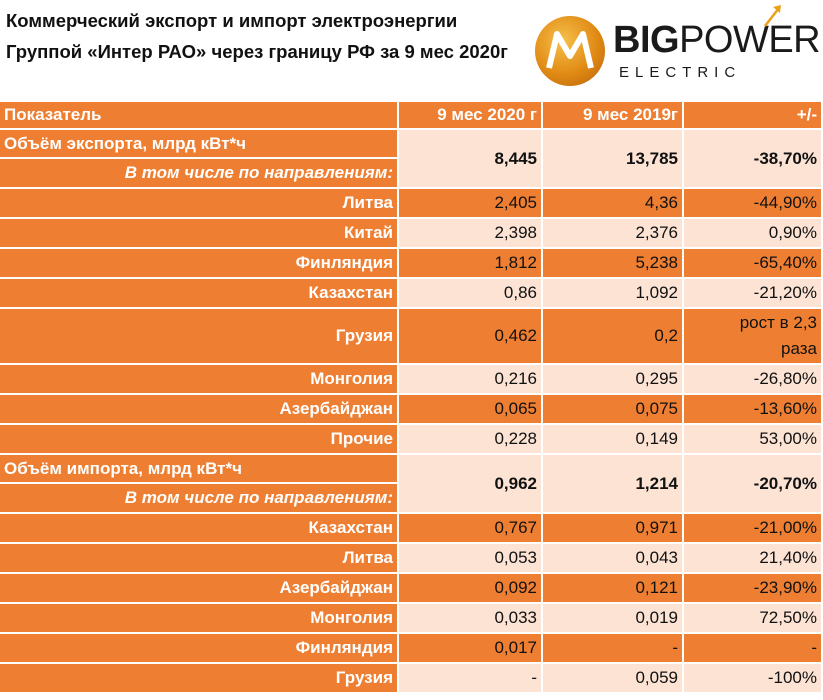 The width and height of the screenshot is (823, 700). What do you see at coordinates (471, 410) in the screenshot?
I see `cell-2020: 0,065` at bounding box center [471, 410].